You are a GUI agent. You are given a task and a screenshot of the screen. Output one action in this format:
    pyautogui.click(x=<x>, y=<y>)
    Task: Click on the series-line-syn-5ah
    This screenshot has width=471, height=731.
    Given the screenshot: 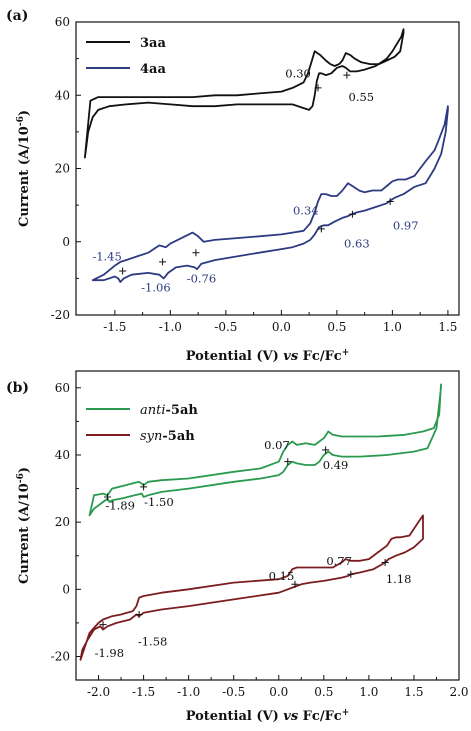 What is the action you would take?
    pyautogui.click(x=251, y=587)
    